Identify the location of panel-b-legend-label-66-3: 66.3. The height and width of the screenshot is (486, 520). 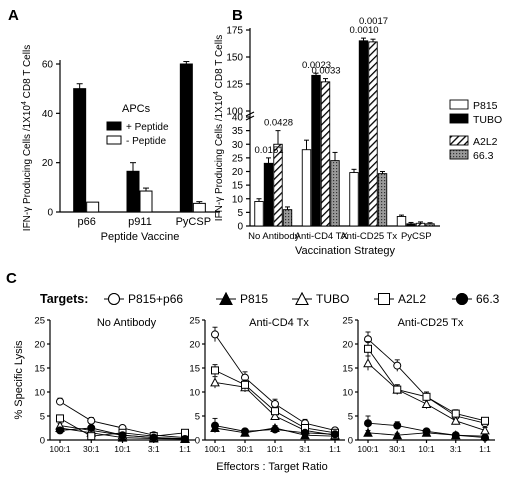
(483, 156).